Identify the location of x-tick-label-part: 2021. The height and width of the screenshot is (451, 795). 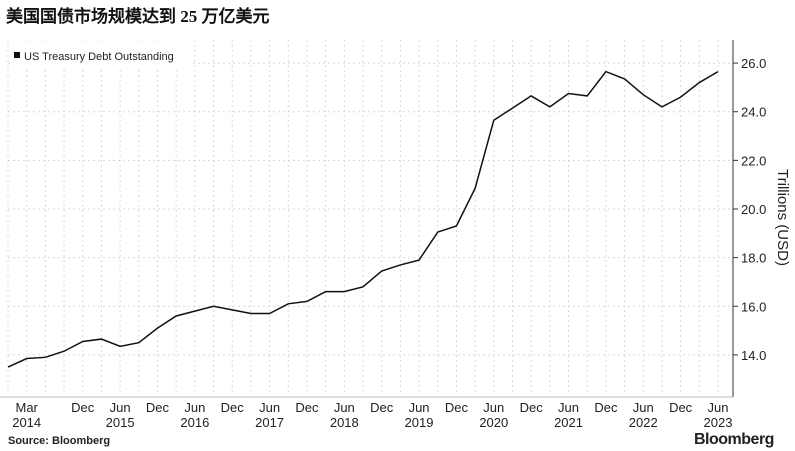
(568, 422).